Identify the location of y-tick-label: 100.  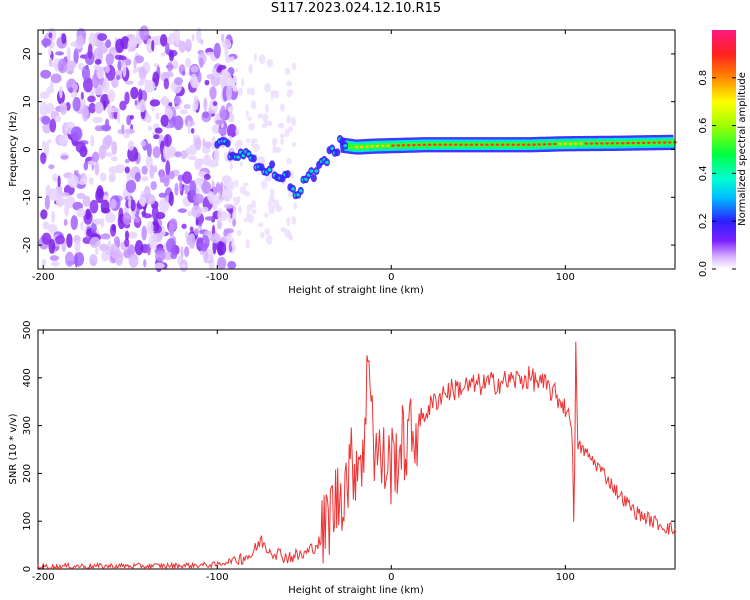
(27, 521).